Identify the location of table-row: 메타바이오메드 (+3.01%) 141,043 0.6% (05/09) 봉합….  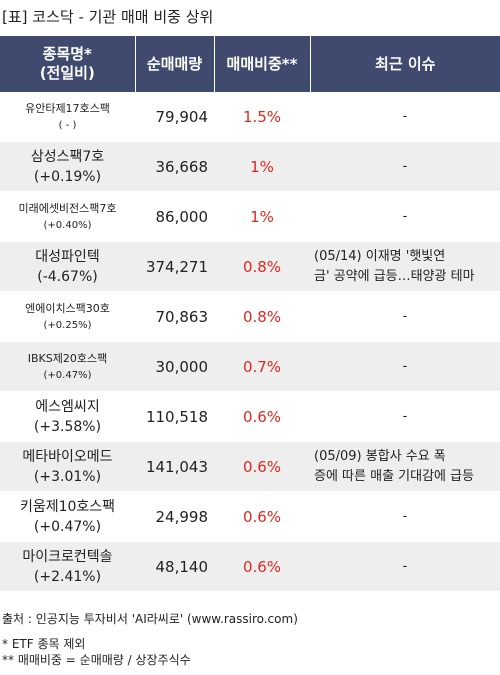
(250, 466).